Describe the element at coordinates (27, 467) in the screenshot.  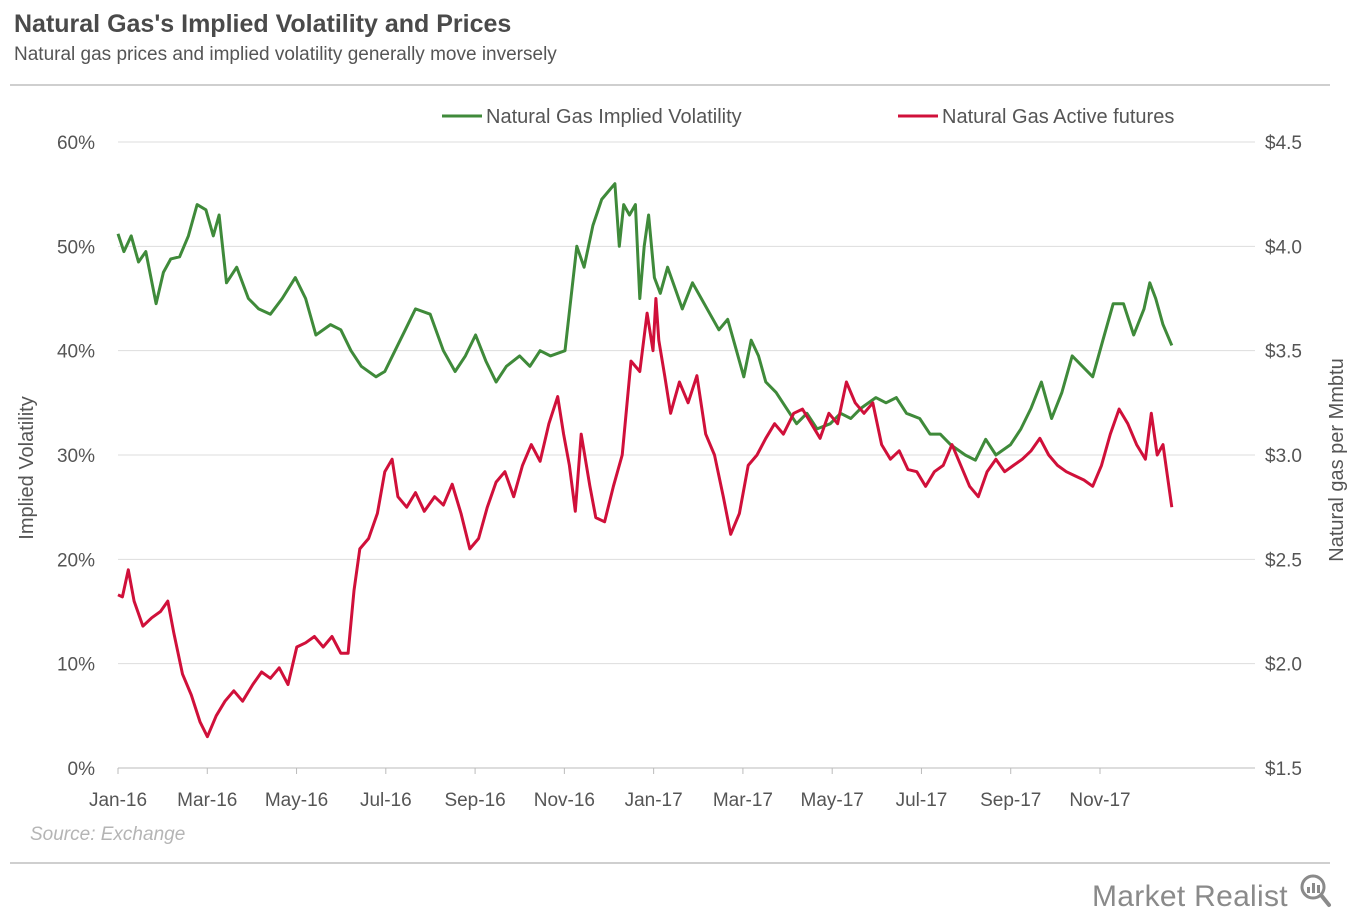
I see `left-axis-label: Implied Volatility` at that location.